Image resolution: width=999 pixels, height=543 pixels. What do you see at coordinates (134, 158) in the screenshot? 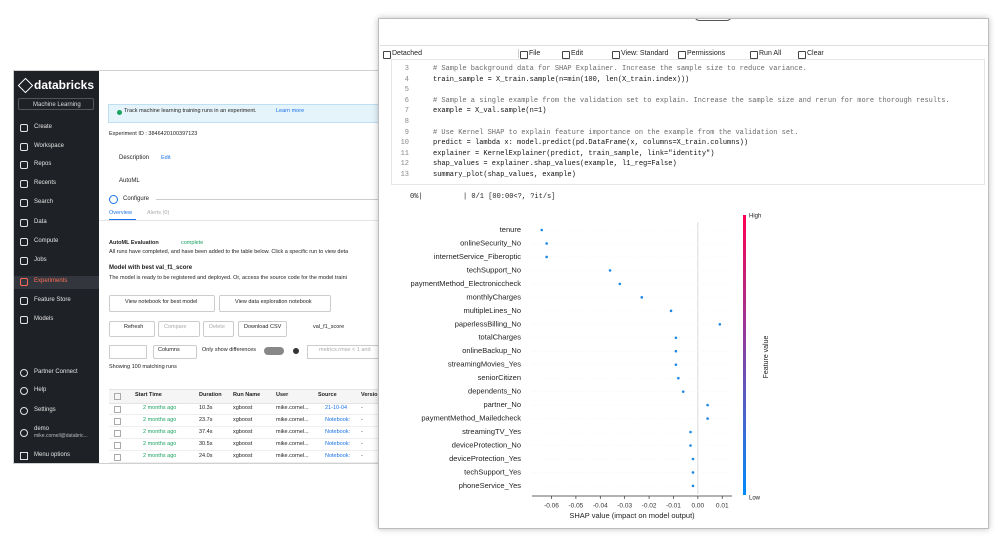
I see `description: Description` at bounding box center [134, 158].